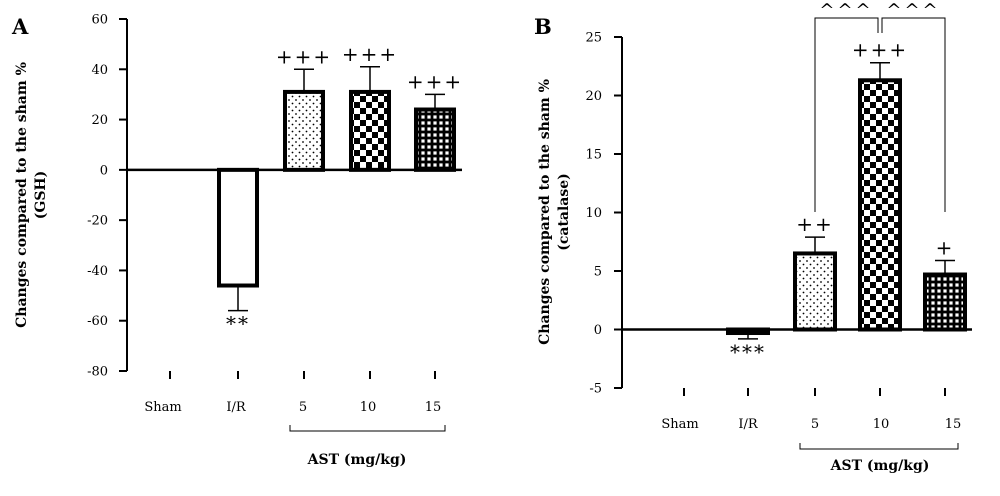  What do you see at coordinates (593, 38) in the screenshot?
I see `panel-b-ytick-label-0: 25` at bounding box center [593, 38].